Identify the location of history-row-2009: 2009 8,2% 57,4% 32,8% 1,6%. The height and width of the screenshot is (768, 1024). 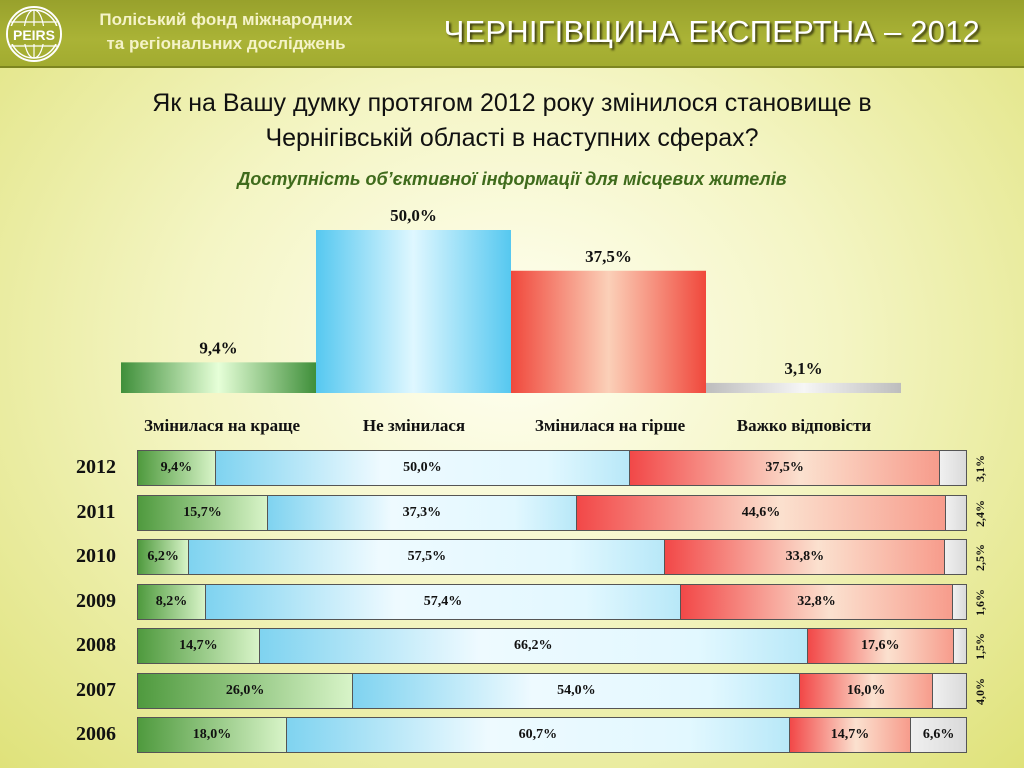
(512, 603).